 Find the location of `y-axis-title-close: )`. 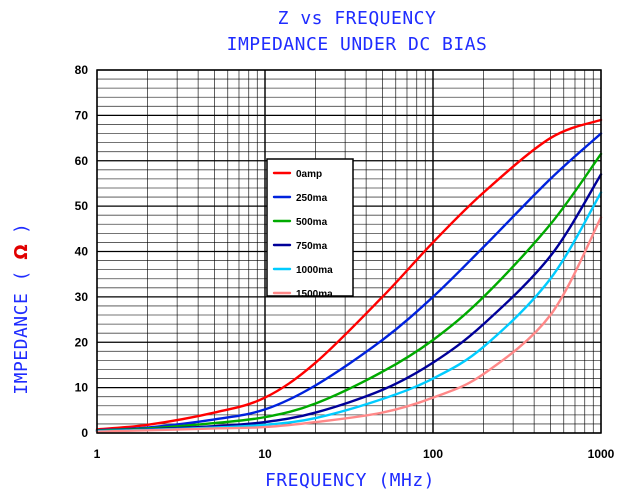

y-axis-title-close: ) is located at coordinates (21, 228).